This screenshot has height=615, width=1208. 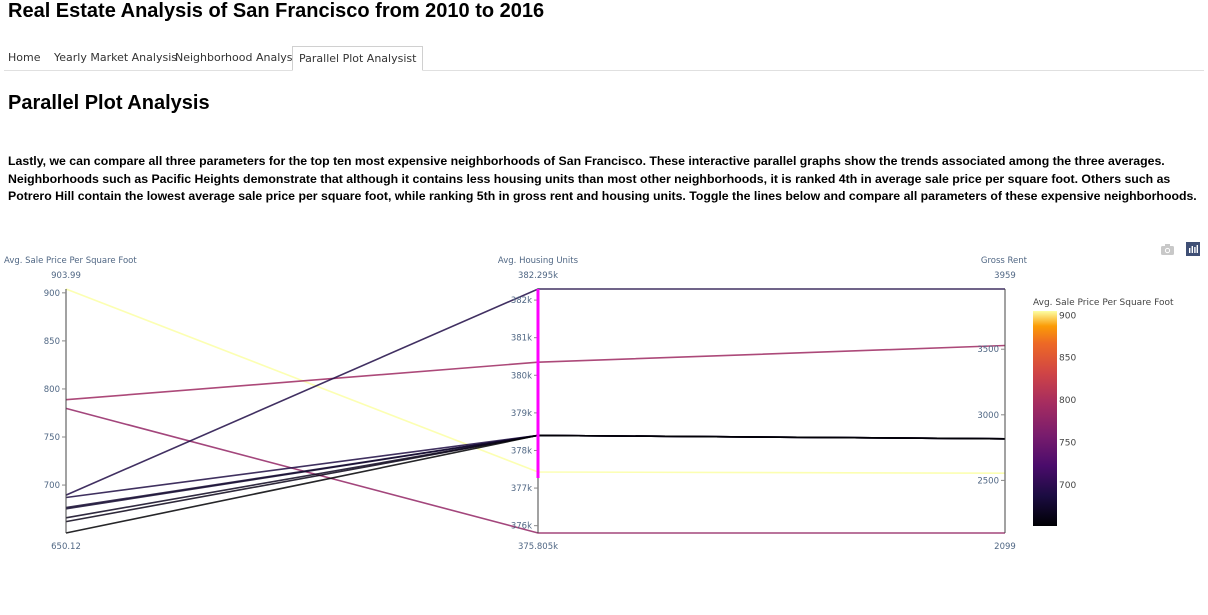 What do you see at coordinates (115, 57) in the screenshot?
I see `tab-yearly-market-analysis: Yearly Market Analysis` at bounding box center [115, 57].